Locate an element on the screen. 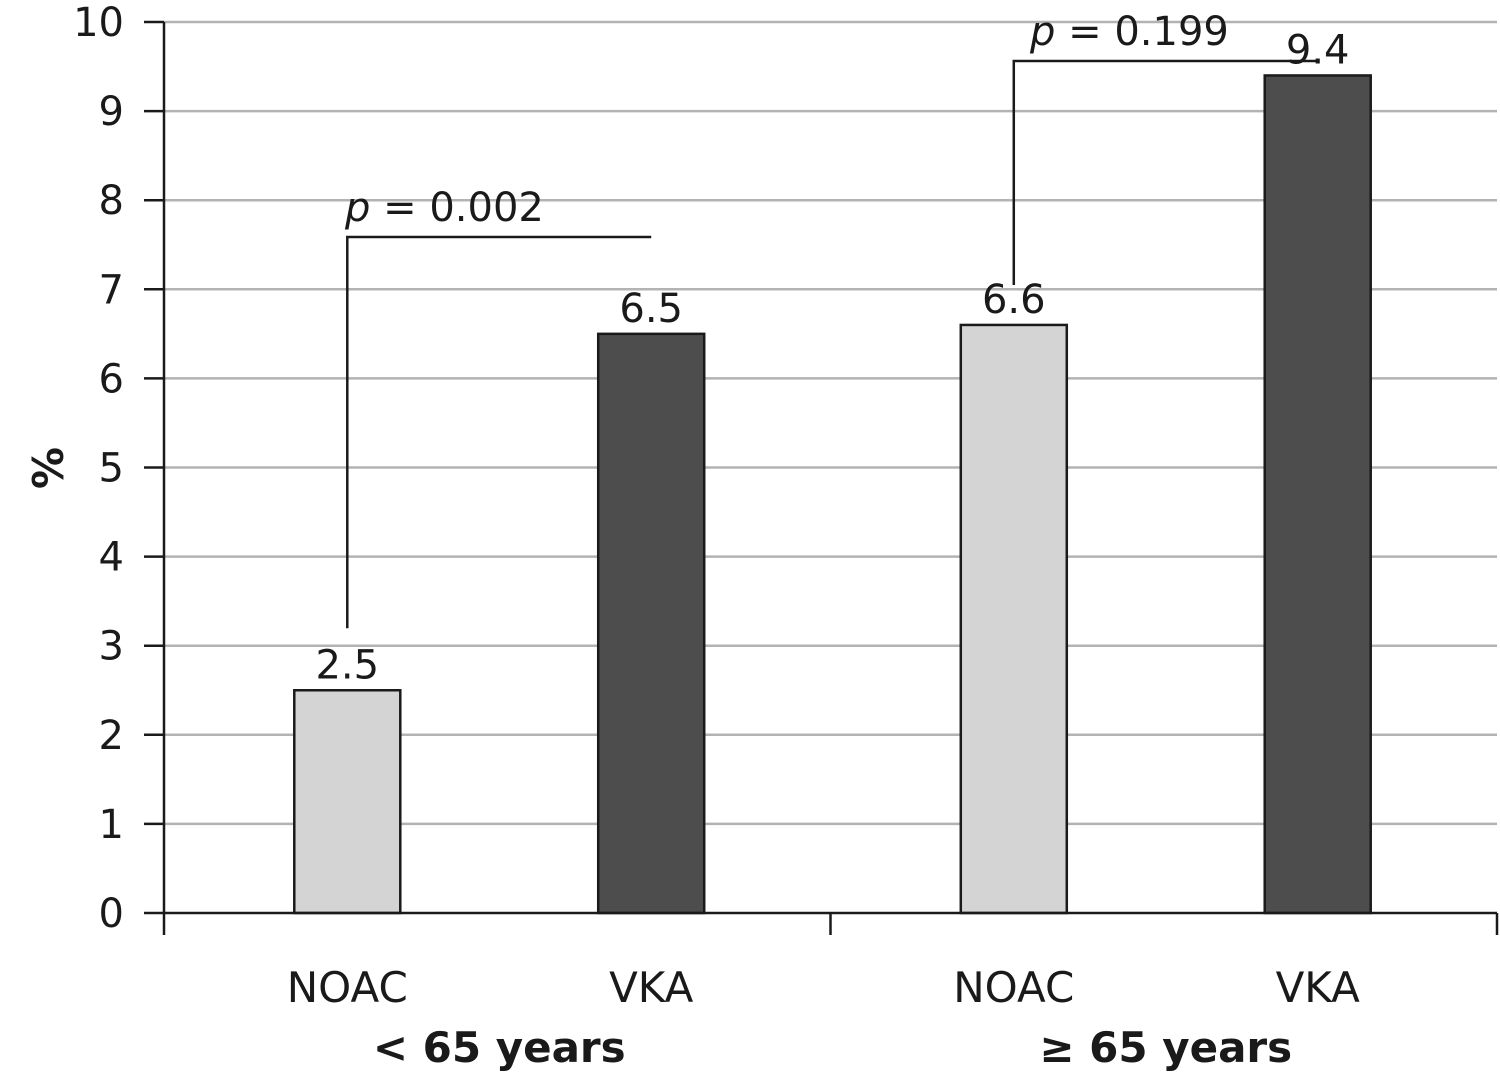  y-tick-label: 7 is located at coordinates (111, 290).